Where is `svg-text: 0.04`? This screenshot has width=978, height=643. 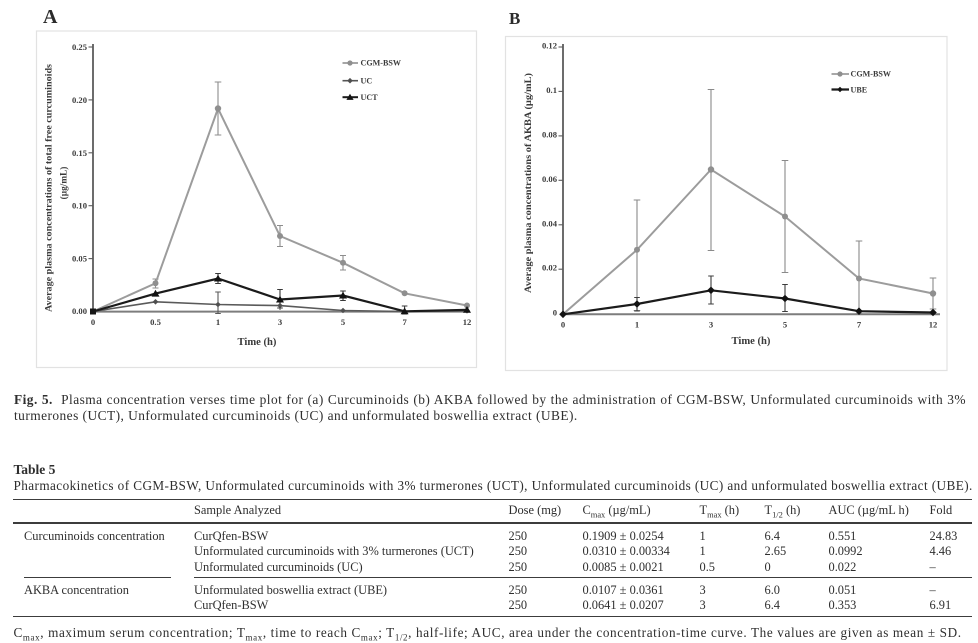
svg-text: 0.04 is located at coordinates (550, 223).